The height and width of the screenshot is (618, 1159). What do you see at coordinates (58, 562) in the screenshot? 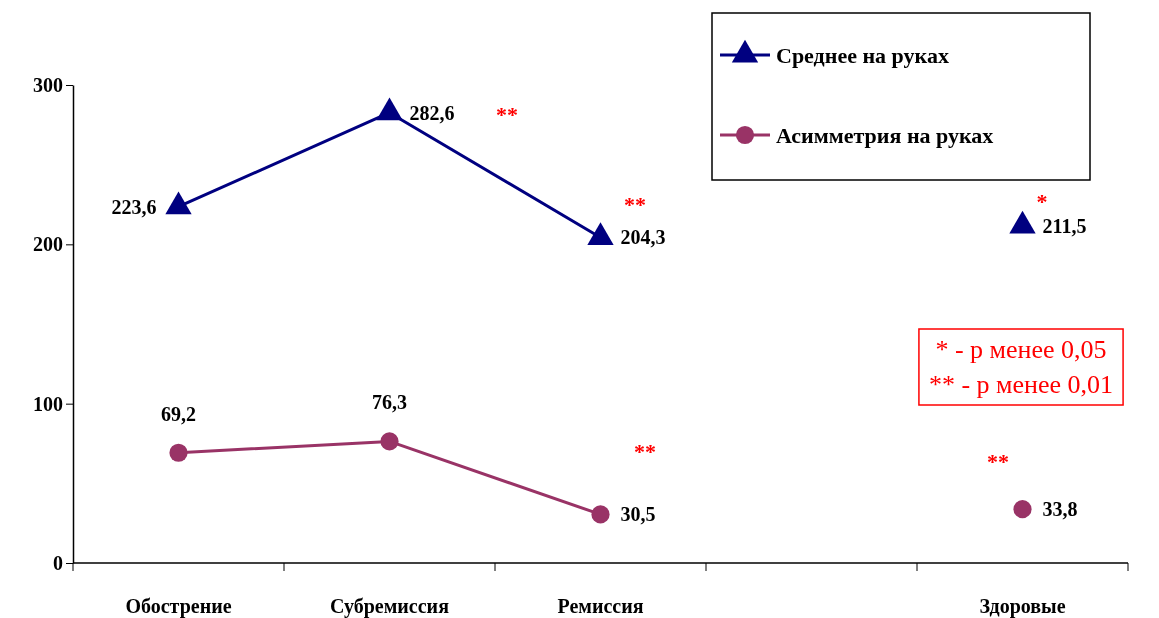
I see `y-tick-label: 0` at bounding box center [58, 562].